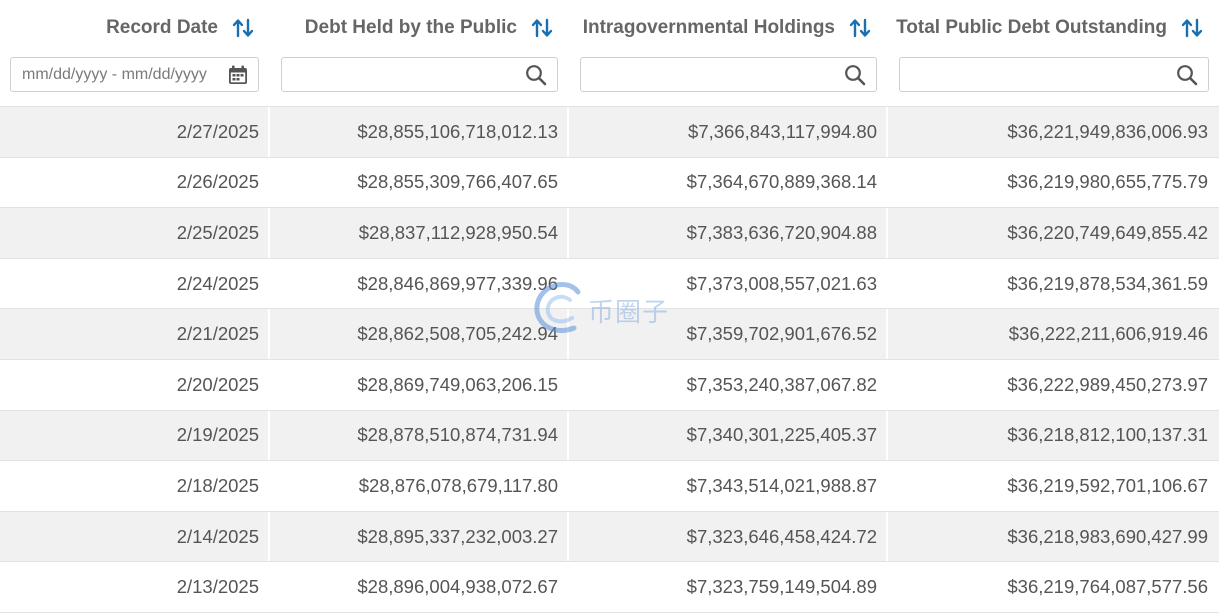 The width and height of the screenshot is (1219, 615). What do you see at coordinates (217, 536) in the screenshot?
I see `cell-record-date: 2/14/2025` at bounding box center [217, 536].